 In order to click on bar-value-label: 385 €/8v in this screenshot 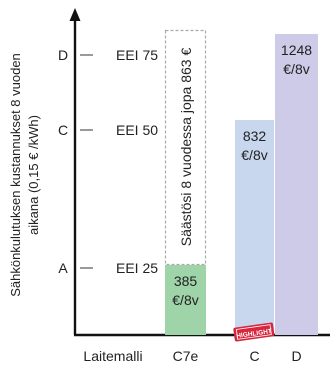, I will do `click(185, 290)`.